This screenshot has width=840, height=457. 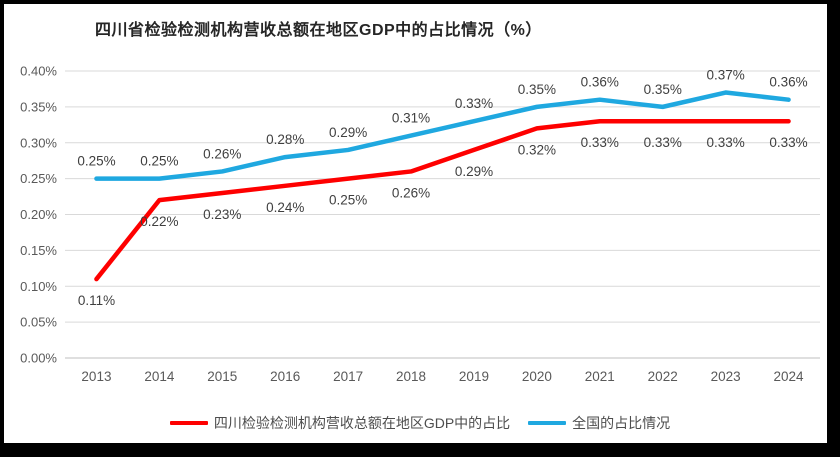 I want to click on legend-label-national: 全国的占比情况, so click(x=621, y=423).